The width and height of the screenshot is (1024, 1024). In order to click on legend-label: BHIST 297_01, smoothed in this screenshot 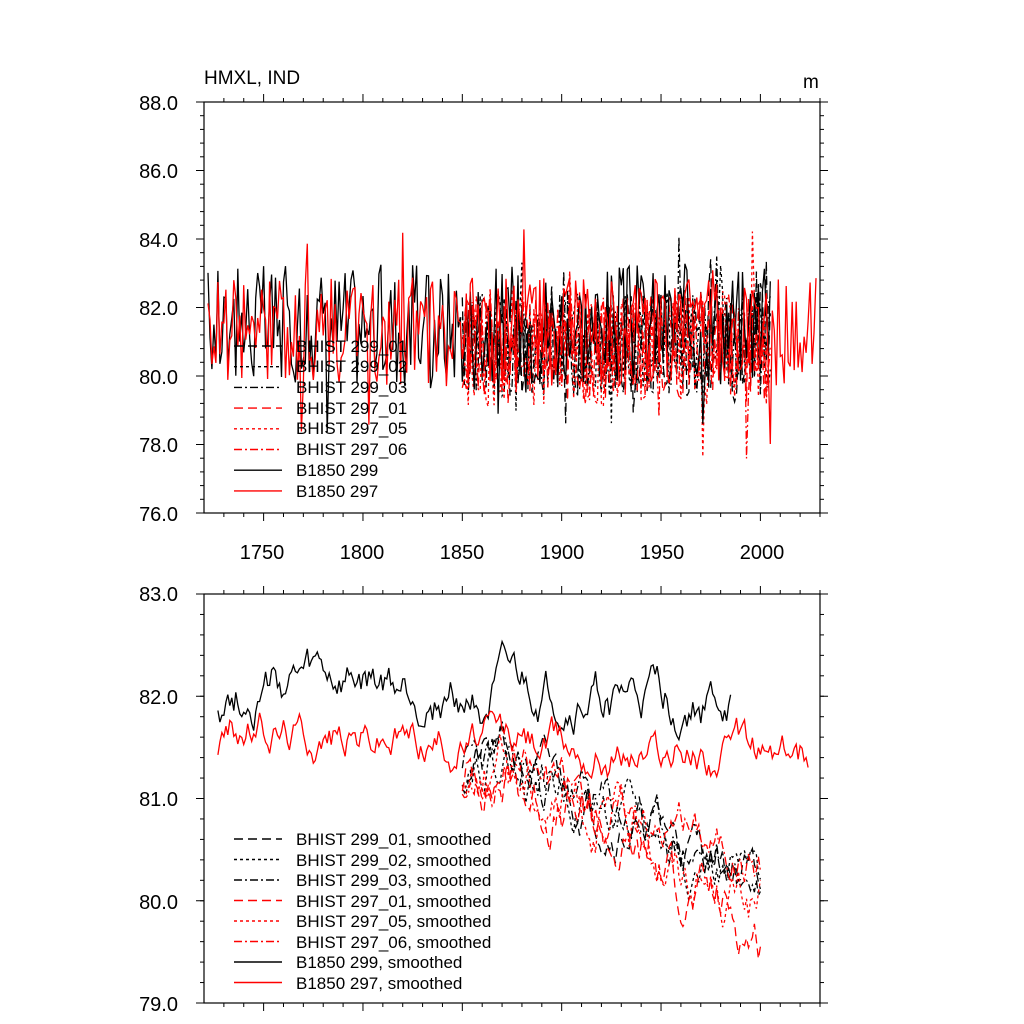, I will do `click(393, 901)`.